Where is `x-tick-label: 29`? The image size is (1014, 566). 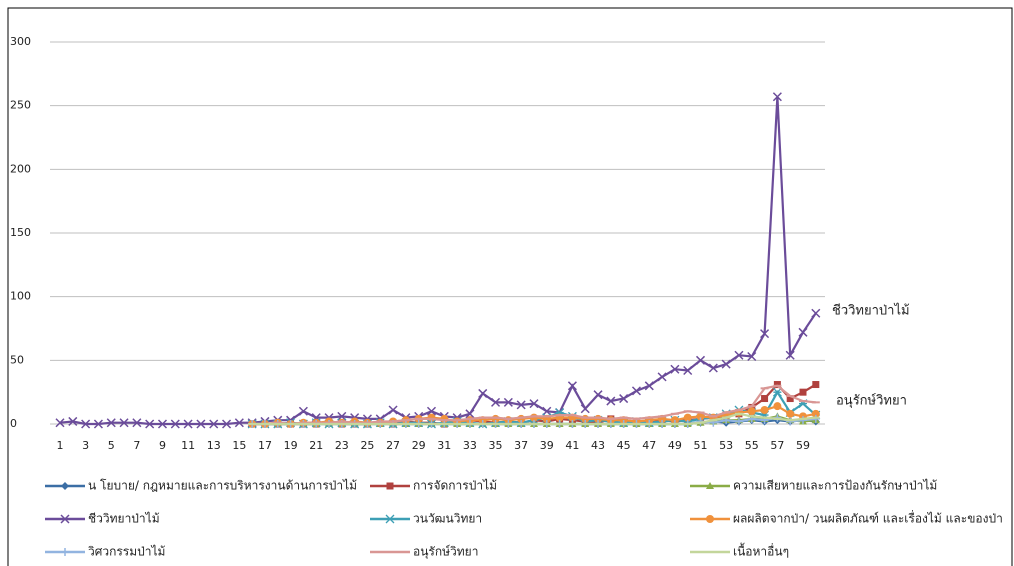
x-tick-label: 29 is located at coordinates (419, 445).